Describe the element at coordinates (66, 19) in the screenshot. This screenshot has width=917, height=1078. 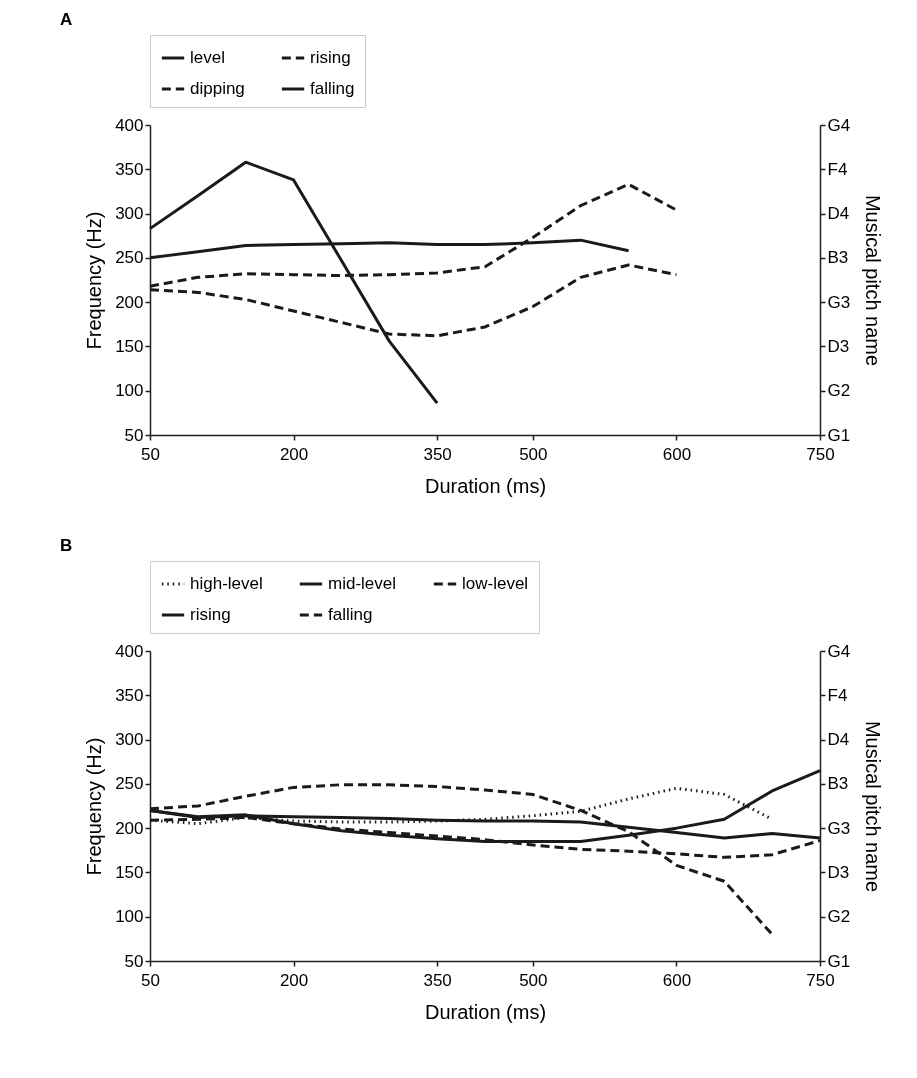
I see `chart-title: A` at that location.